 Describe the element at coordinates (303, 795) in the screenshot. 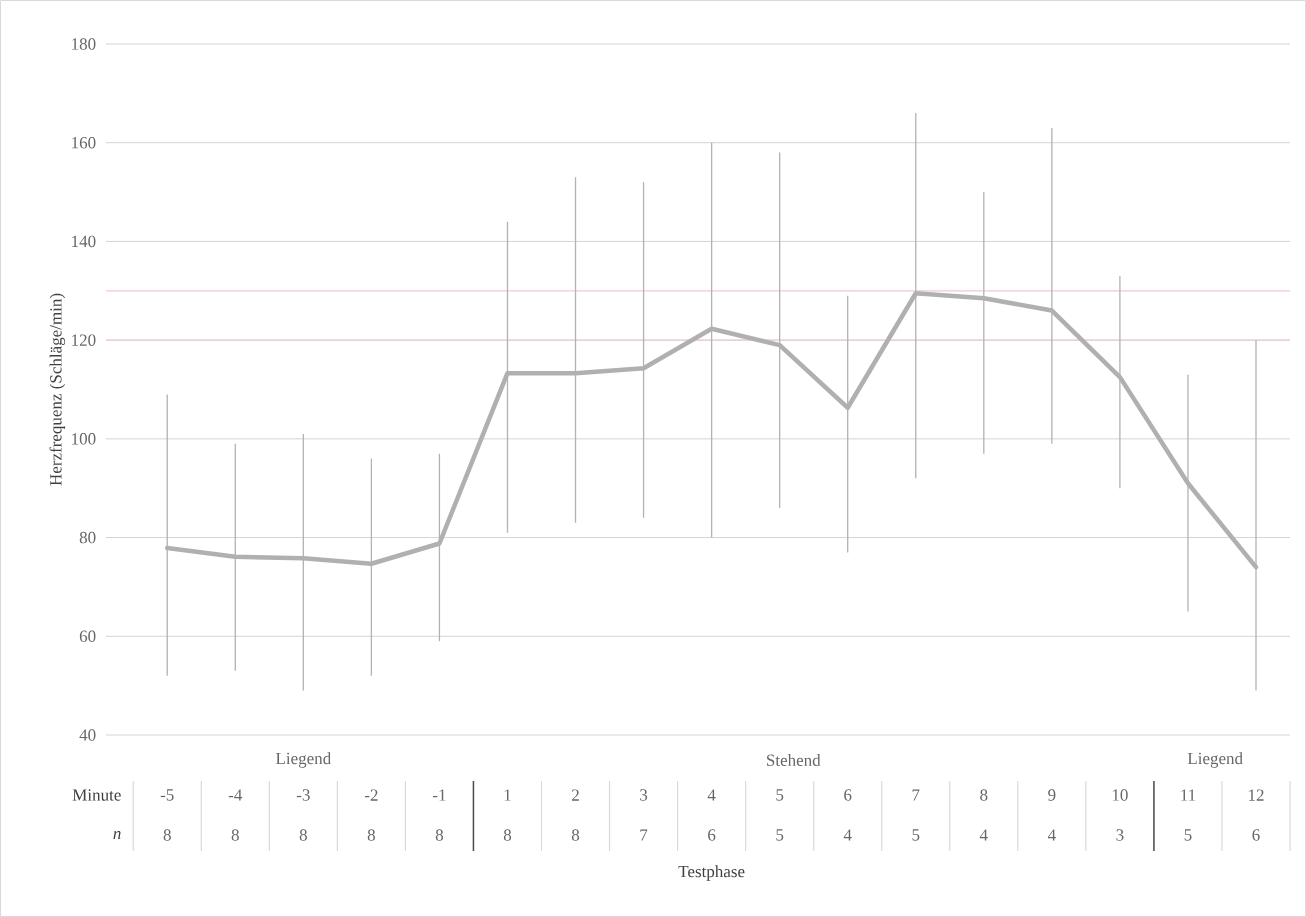

I see `x-tick-label: -3` at that location.